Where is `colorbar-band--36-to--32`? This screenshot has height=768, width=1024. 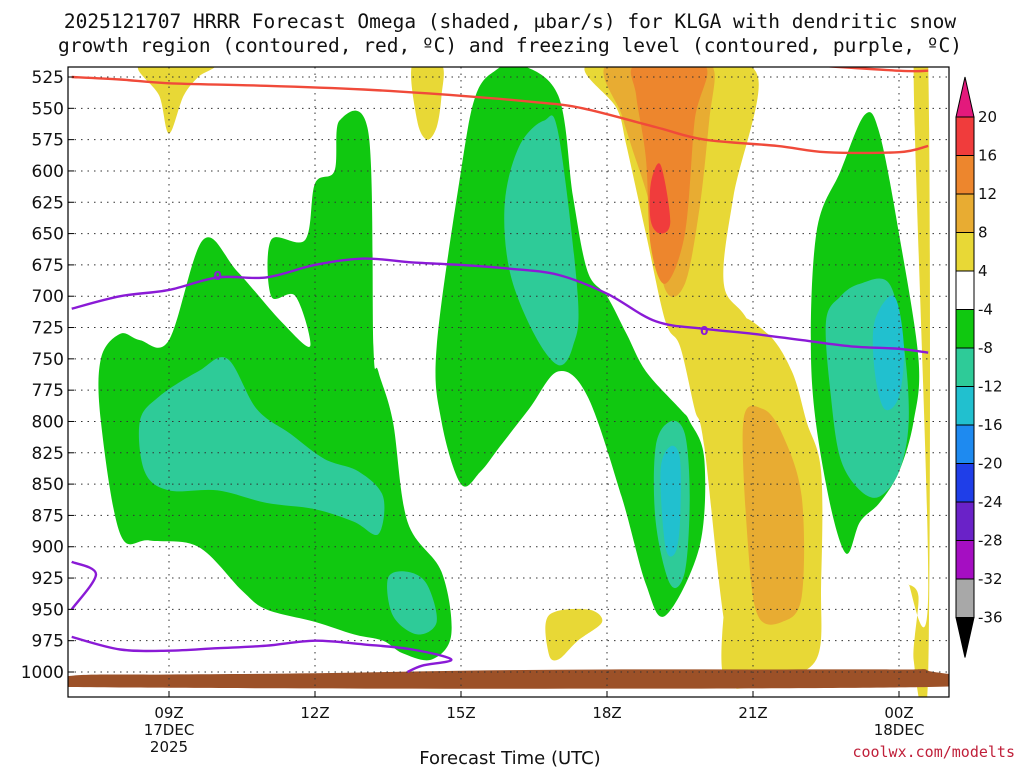
colorbar-band--36-to--32 is located at coordinates (965, 598).